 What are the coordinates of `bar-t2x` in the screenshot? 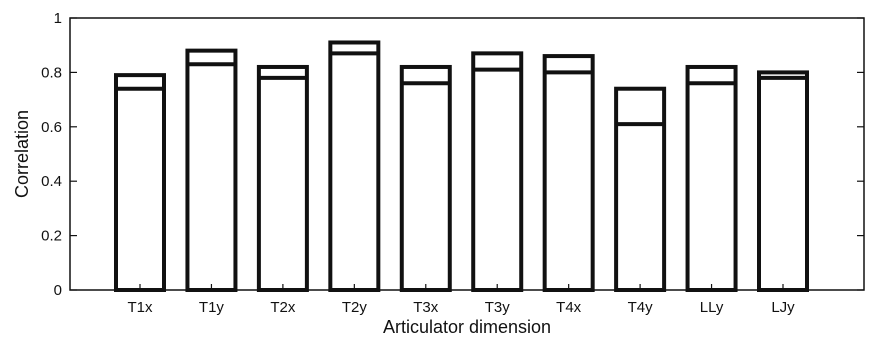 It's located at (282, 178).